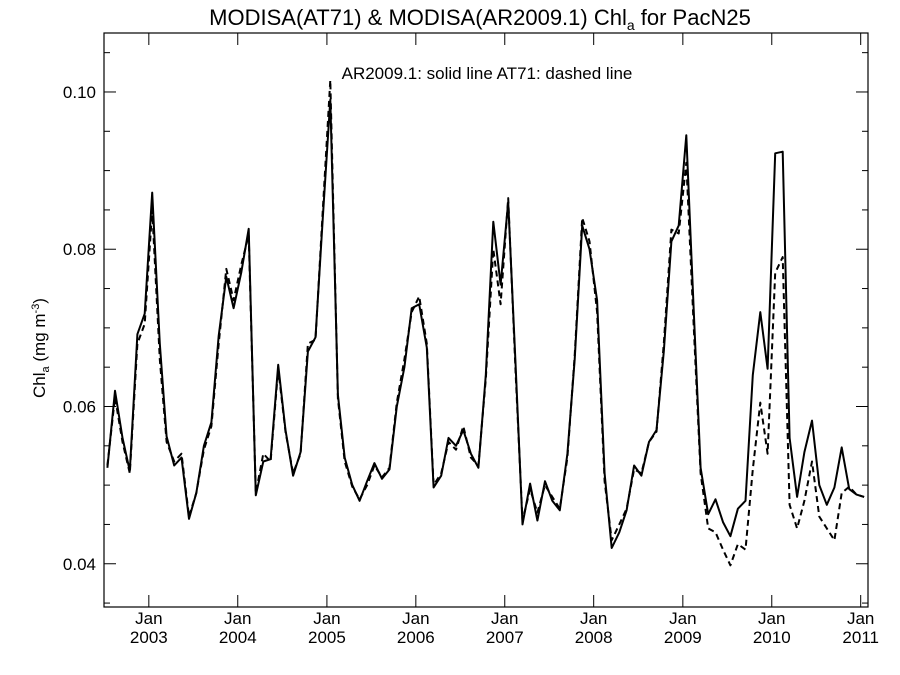 Image resolution: width=900 pixels, height=675 pixels. I want to click on y-tick-label: 0.06, so click(79, 406).